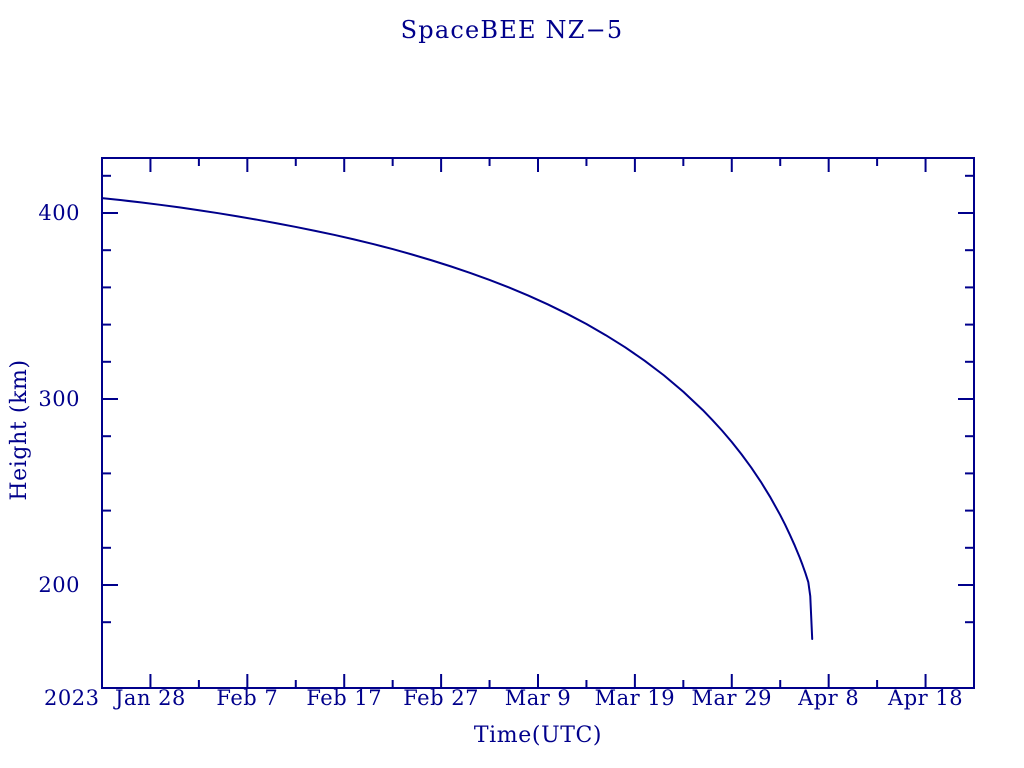  I want to click on x-axis-tick-label: Apr 8, so click(828, 698).